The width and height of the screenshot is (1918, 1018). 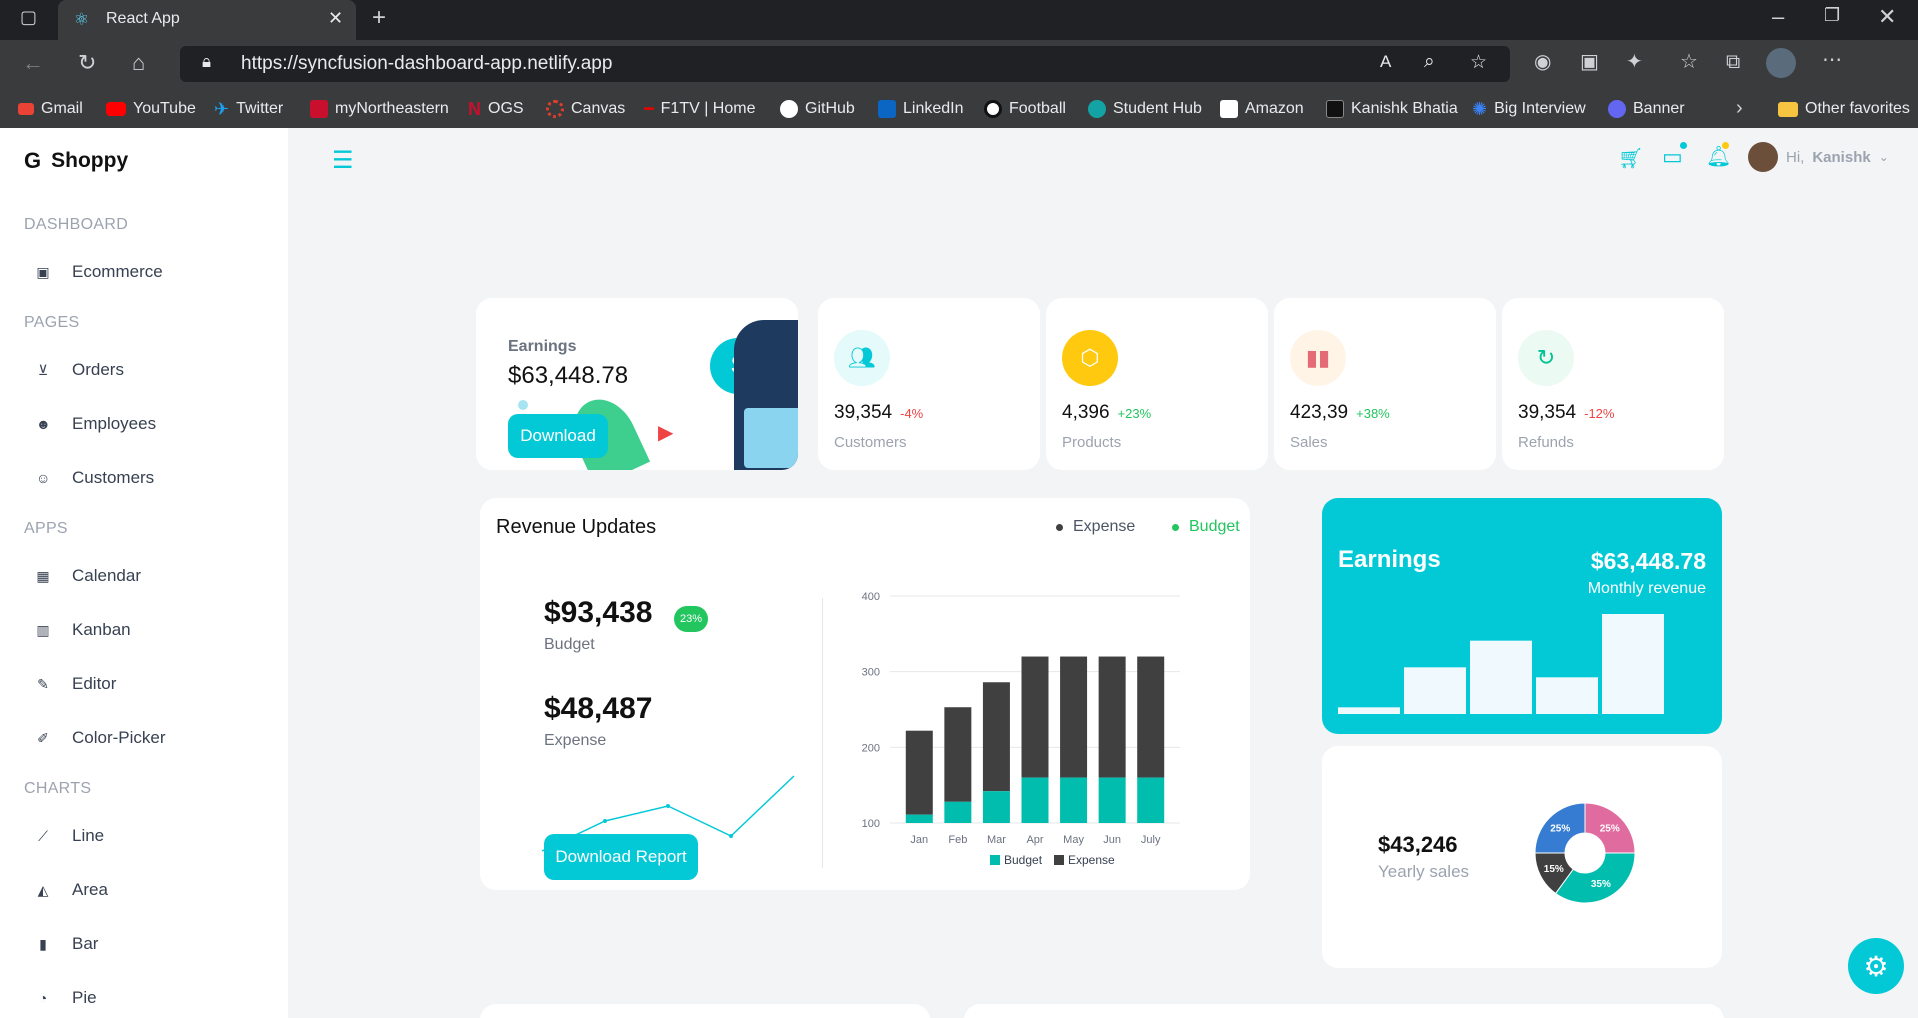 I want to click on sidebar-item-color-picker: ✐ Color-Picker, so click(x=101, y=737).